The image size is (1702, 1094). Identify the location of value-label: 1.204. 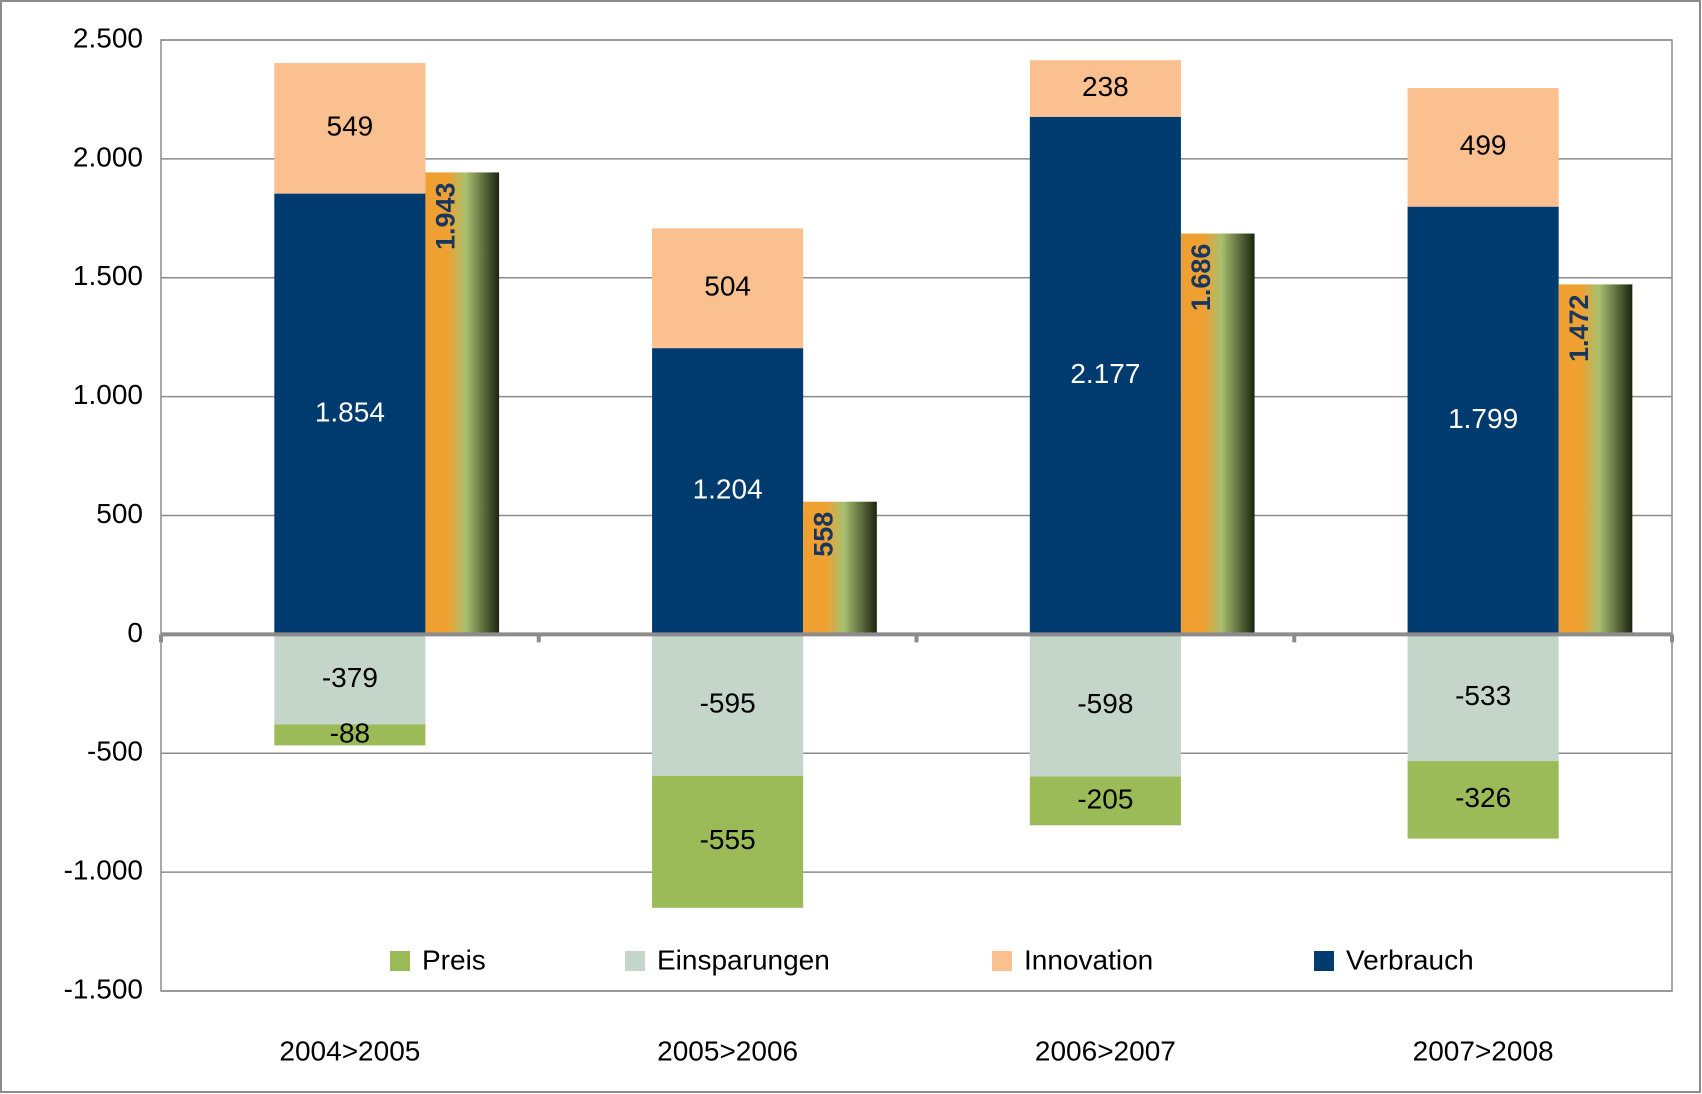
(728, 489).